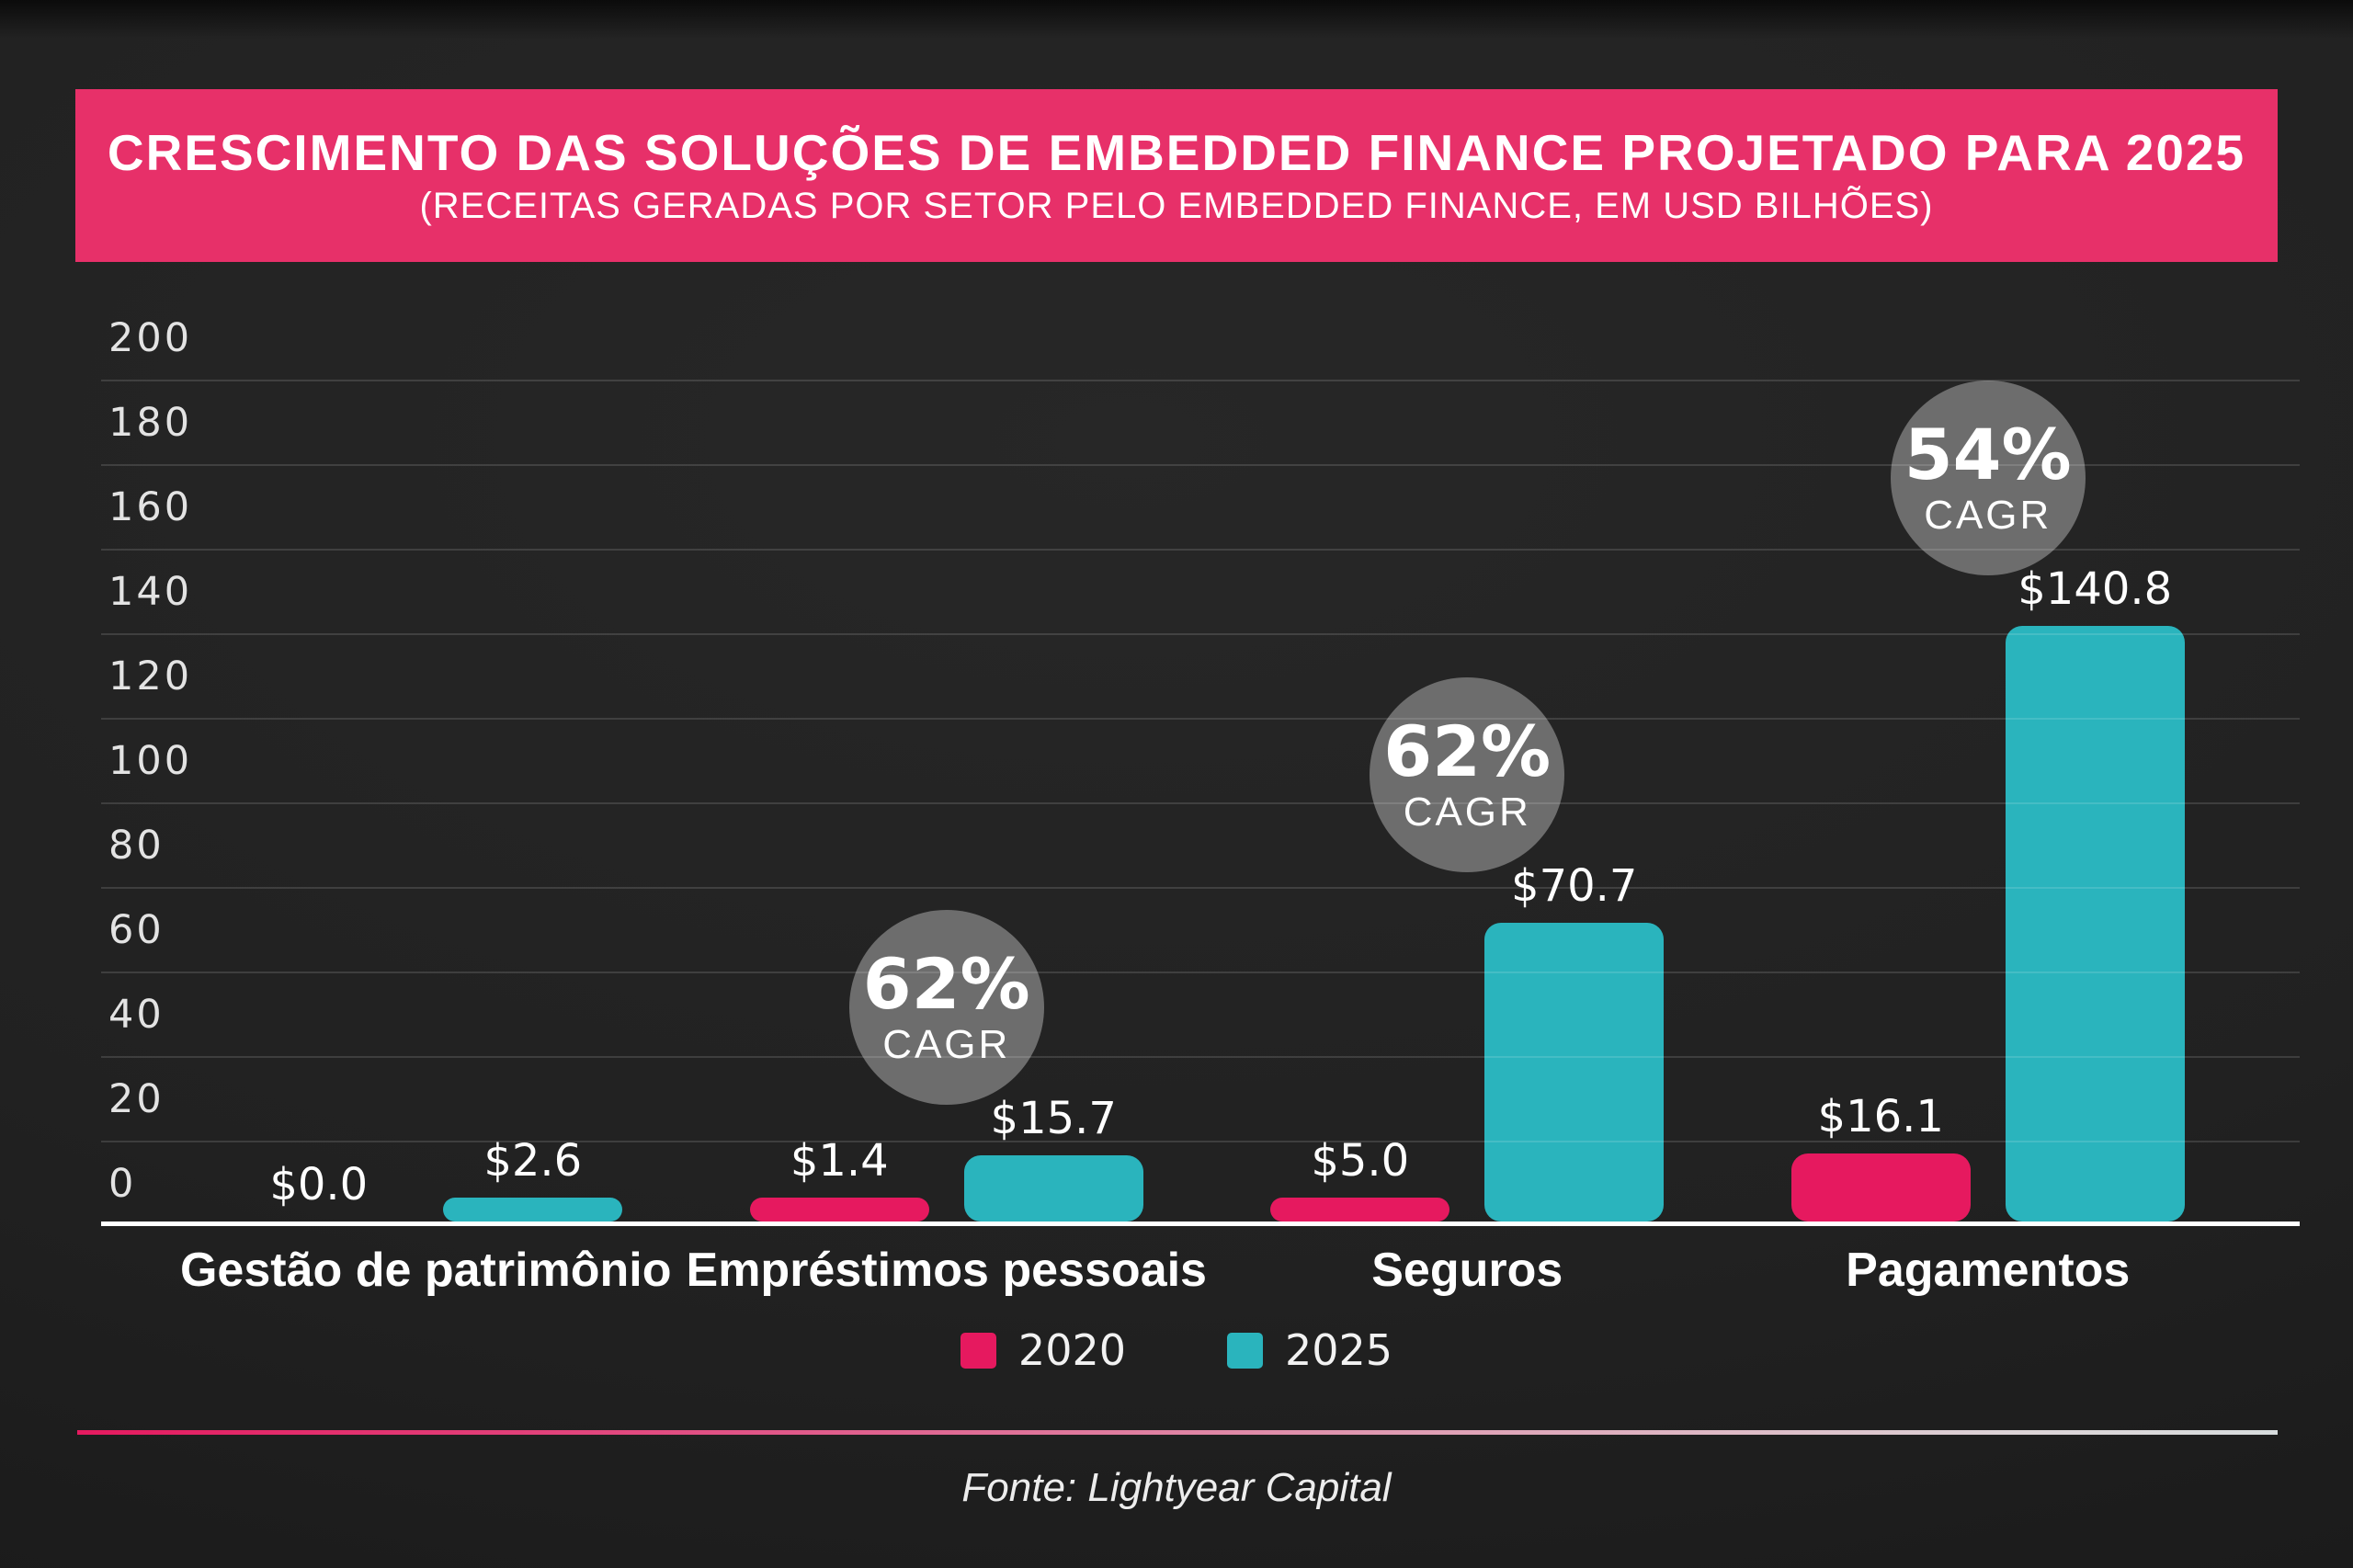 This screenshot has width=2353, height=1568. I want to click on legend-item-2025: 2025, so click(1309, 1350).